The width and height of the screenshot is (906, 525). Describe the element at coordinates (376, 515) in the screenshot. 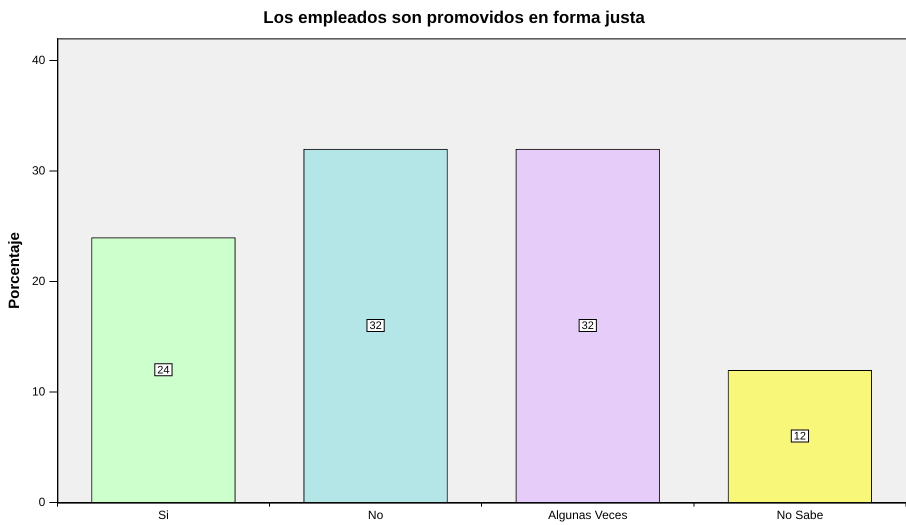

I see `x-tick-label: No` at that location.